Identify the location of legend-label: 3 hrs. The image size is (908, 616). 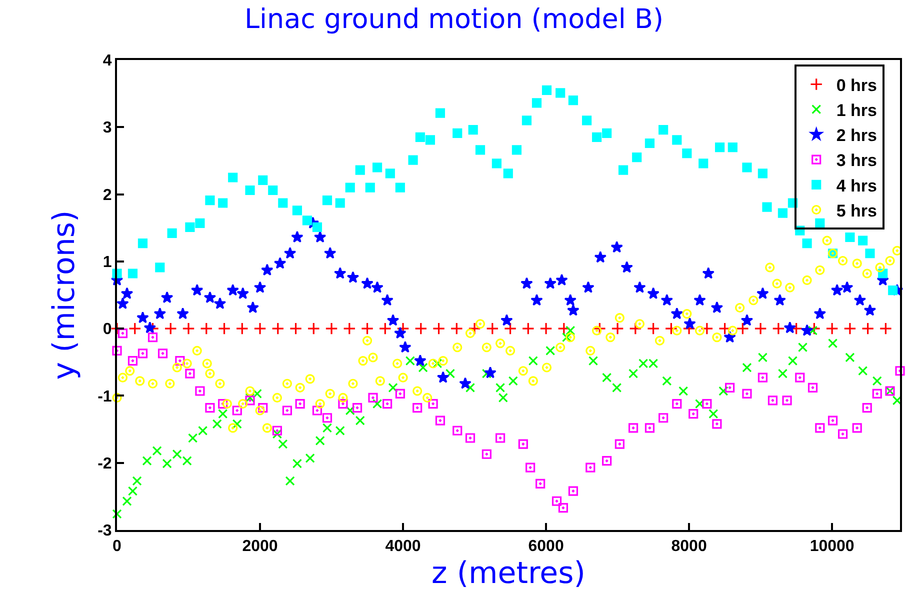
(856, 160).